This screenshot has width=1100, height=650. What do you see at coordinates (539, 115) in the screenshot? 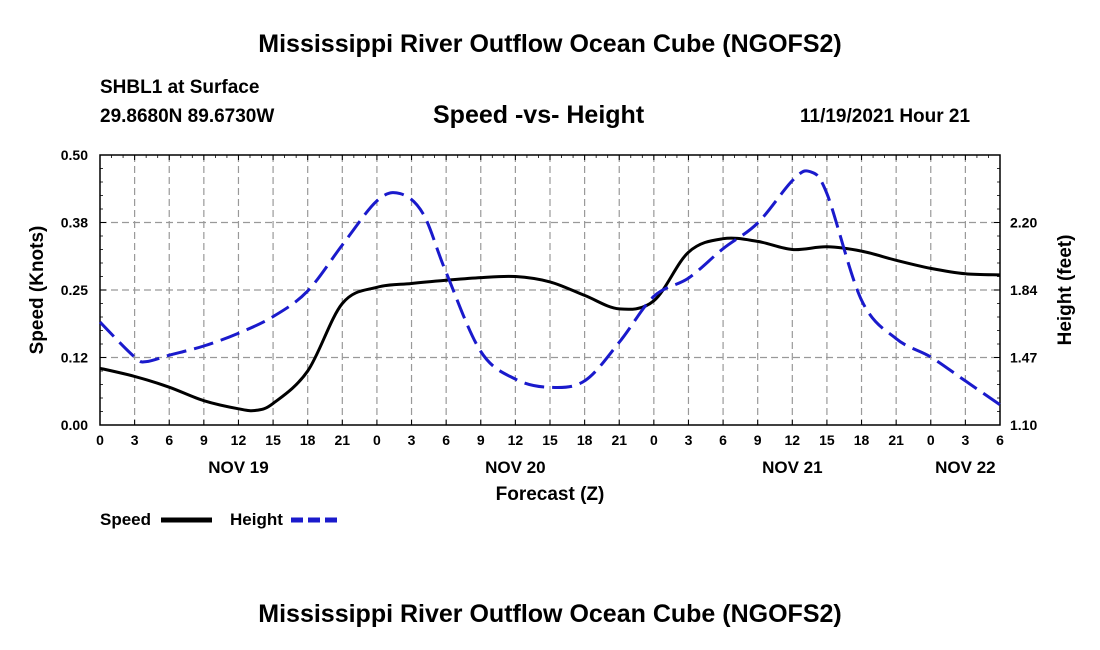
I see `chart-title: Speed -vs- Height` at bounding box center [539, 115].